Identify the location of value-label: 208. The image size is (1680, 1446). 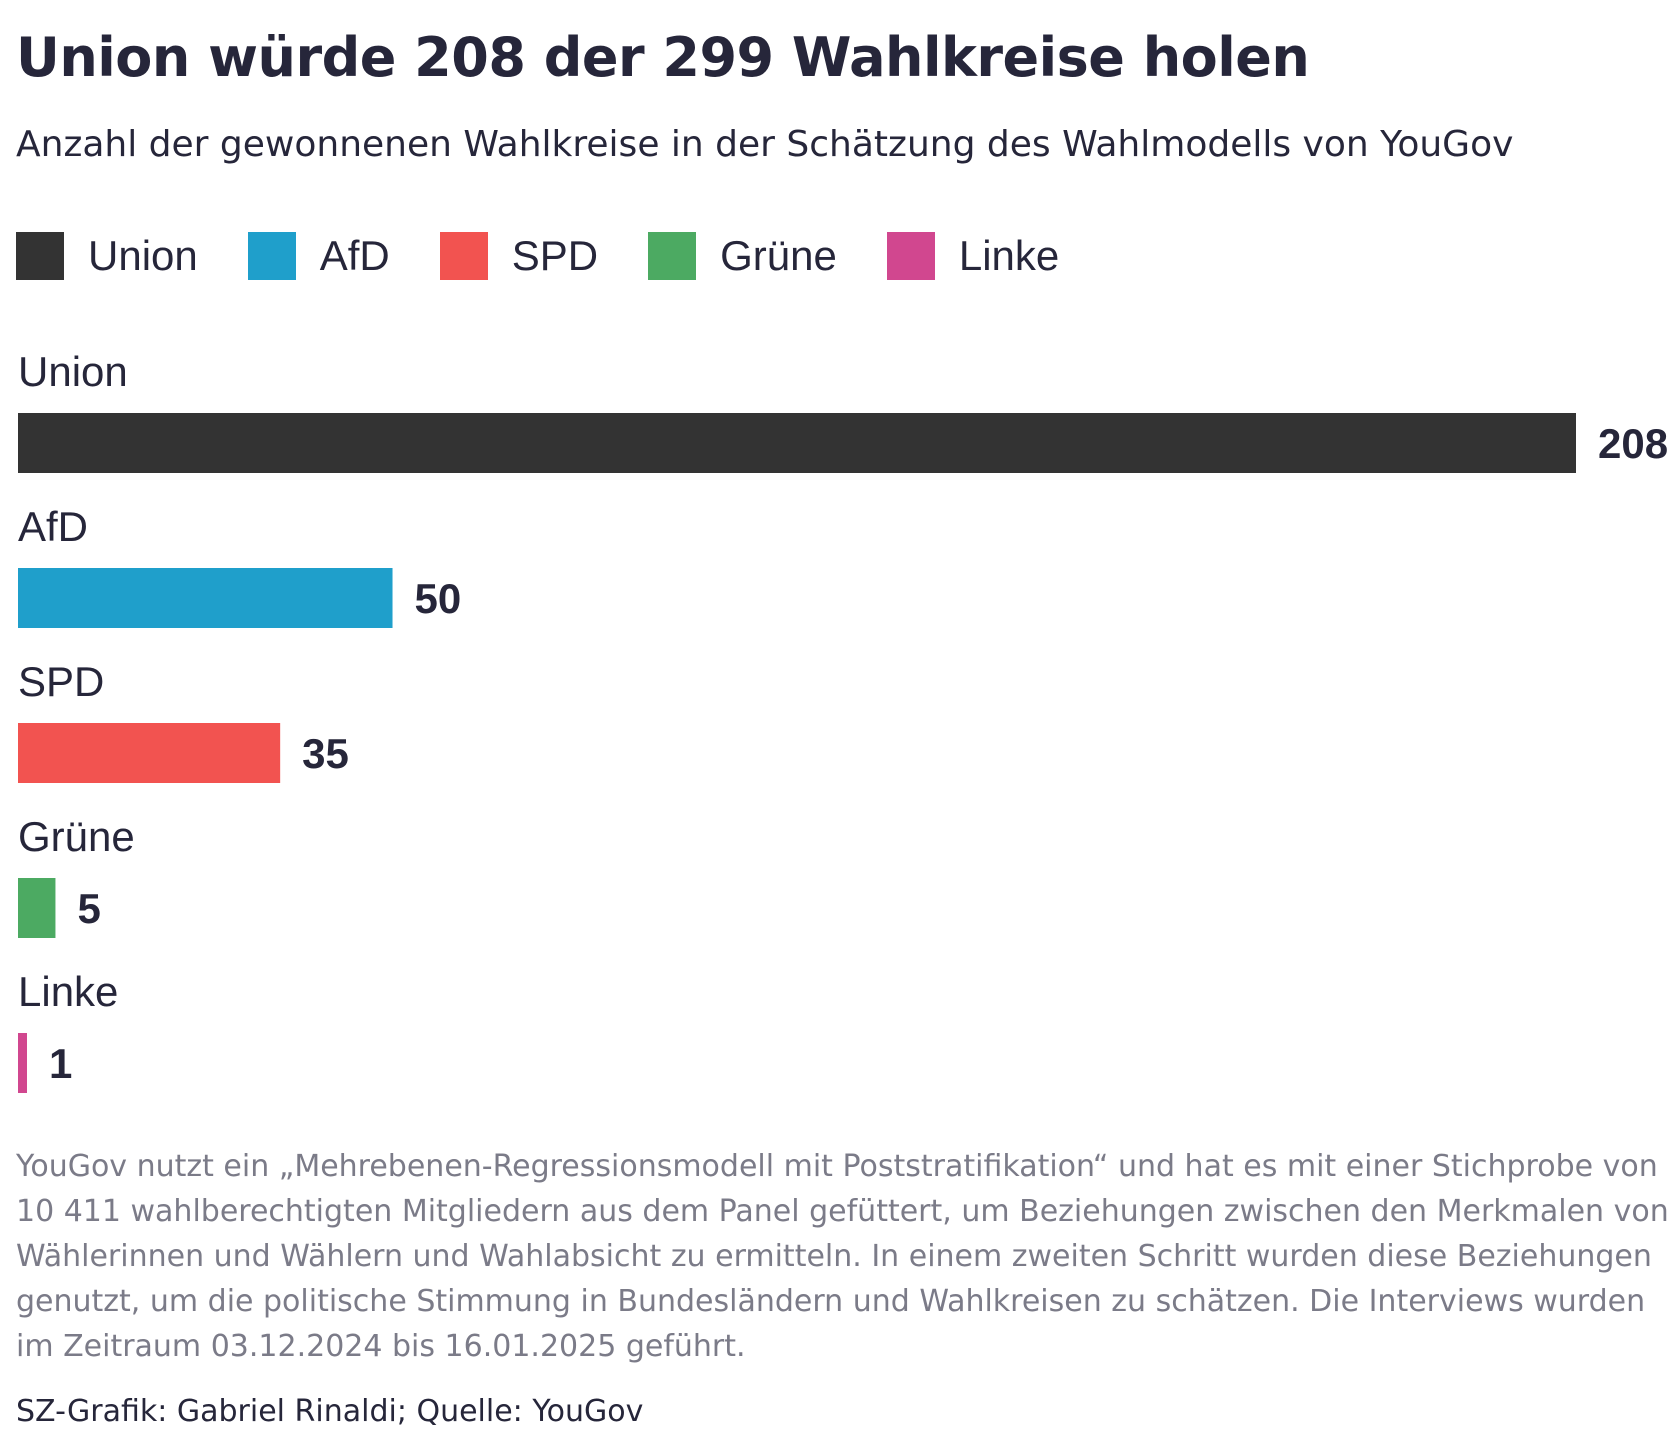
(1633, 443).